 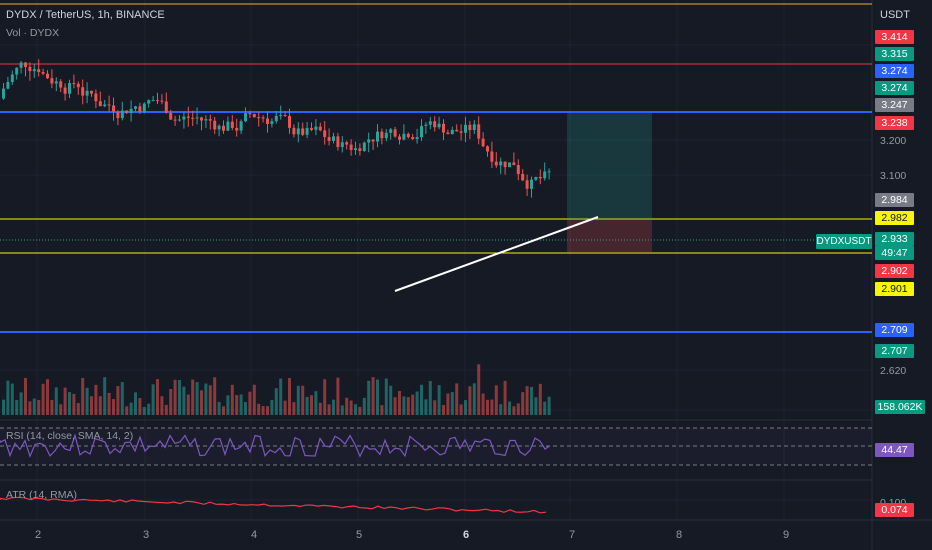 I want to click on price-tag: 3.274, so click(x=894, y=88).